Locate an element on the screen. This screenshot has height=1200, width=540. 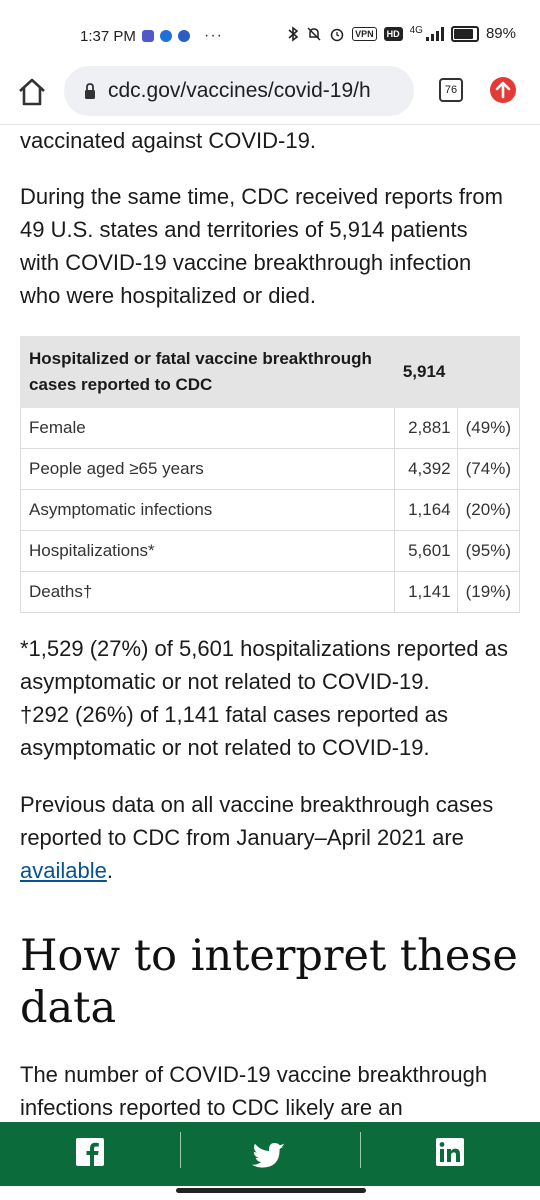
row-percent: (19%) is located at coordinates (488, 592).